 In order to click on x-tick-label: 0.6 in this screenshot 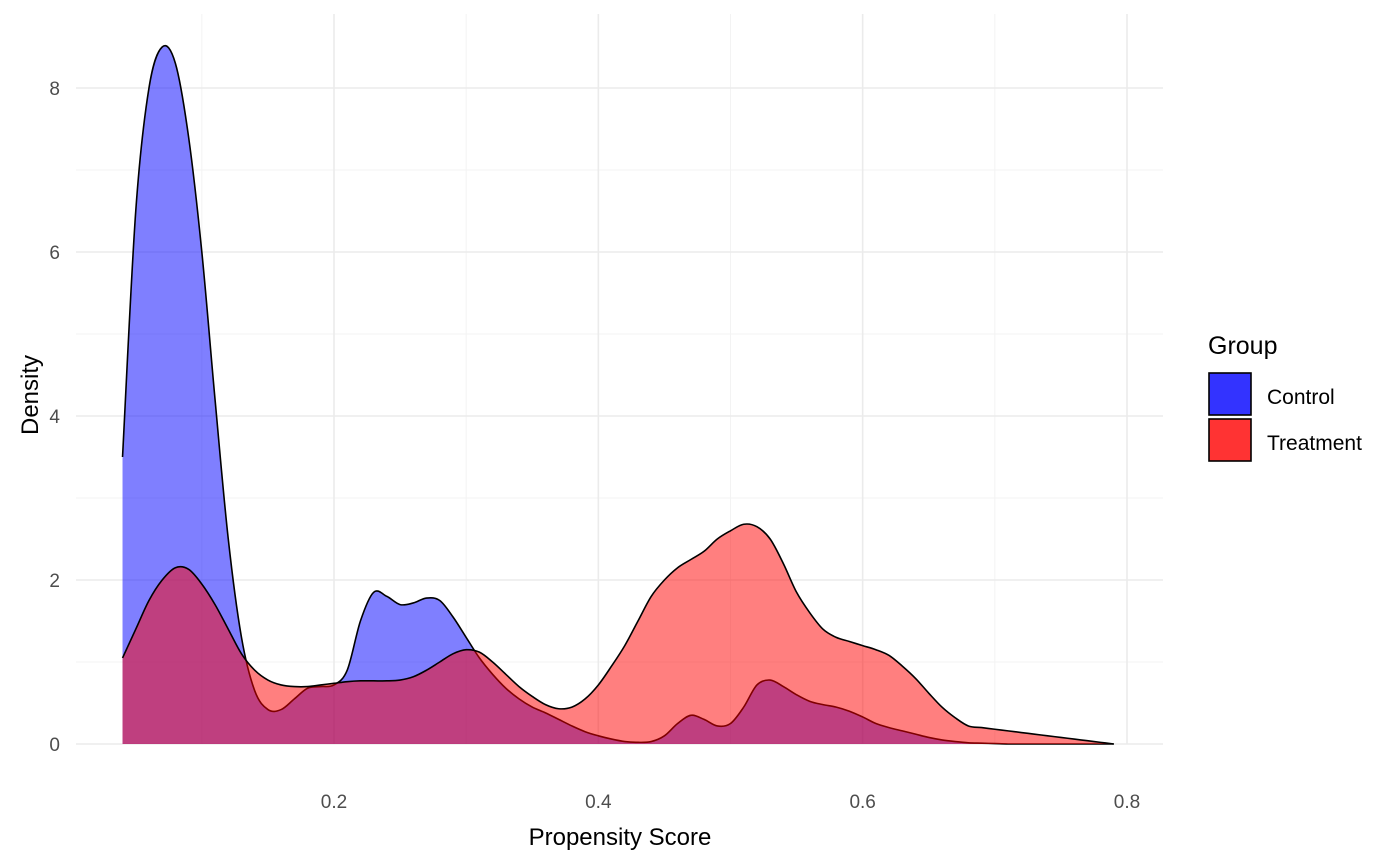, I will do `click(862, 802)`.